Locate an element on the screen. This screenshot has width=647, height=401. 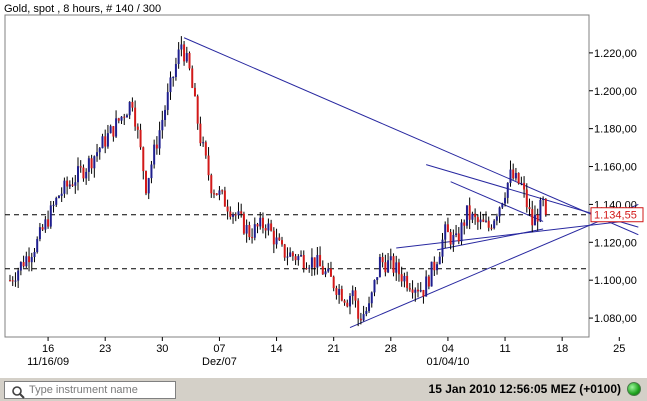
status-bar: 15 Jan 2010 12:56:05 MEZ (+0100) is located at coordinates (323, 389).